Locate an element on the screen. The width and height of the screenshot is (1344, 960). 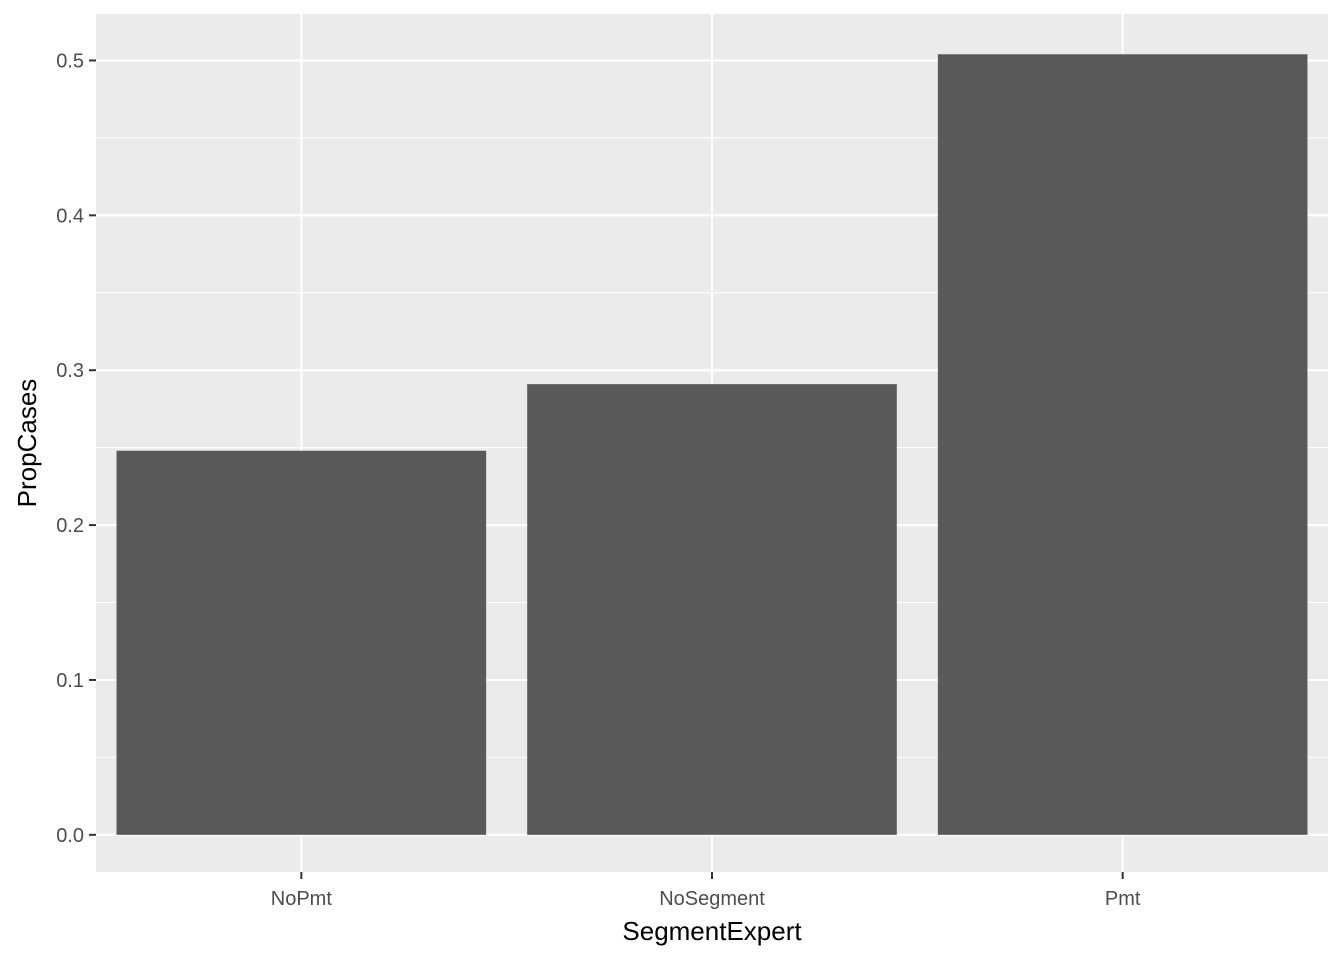
x-tick-label: NoSegment is located at coordinates (712, 899).